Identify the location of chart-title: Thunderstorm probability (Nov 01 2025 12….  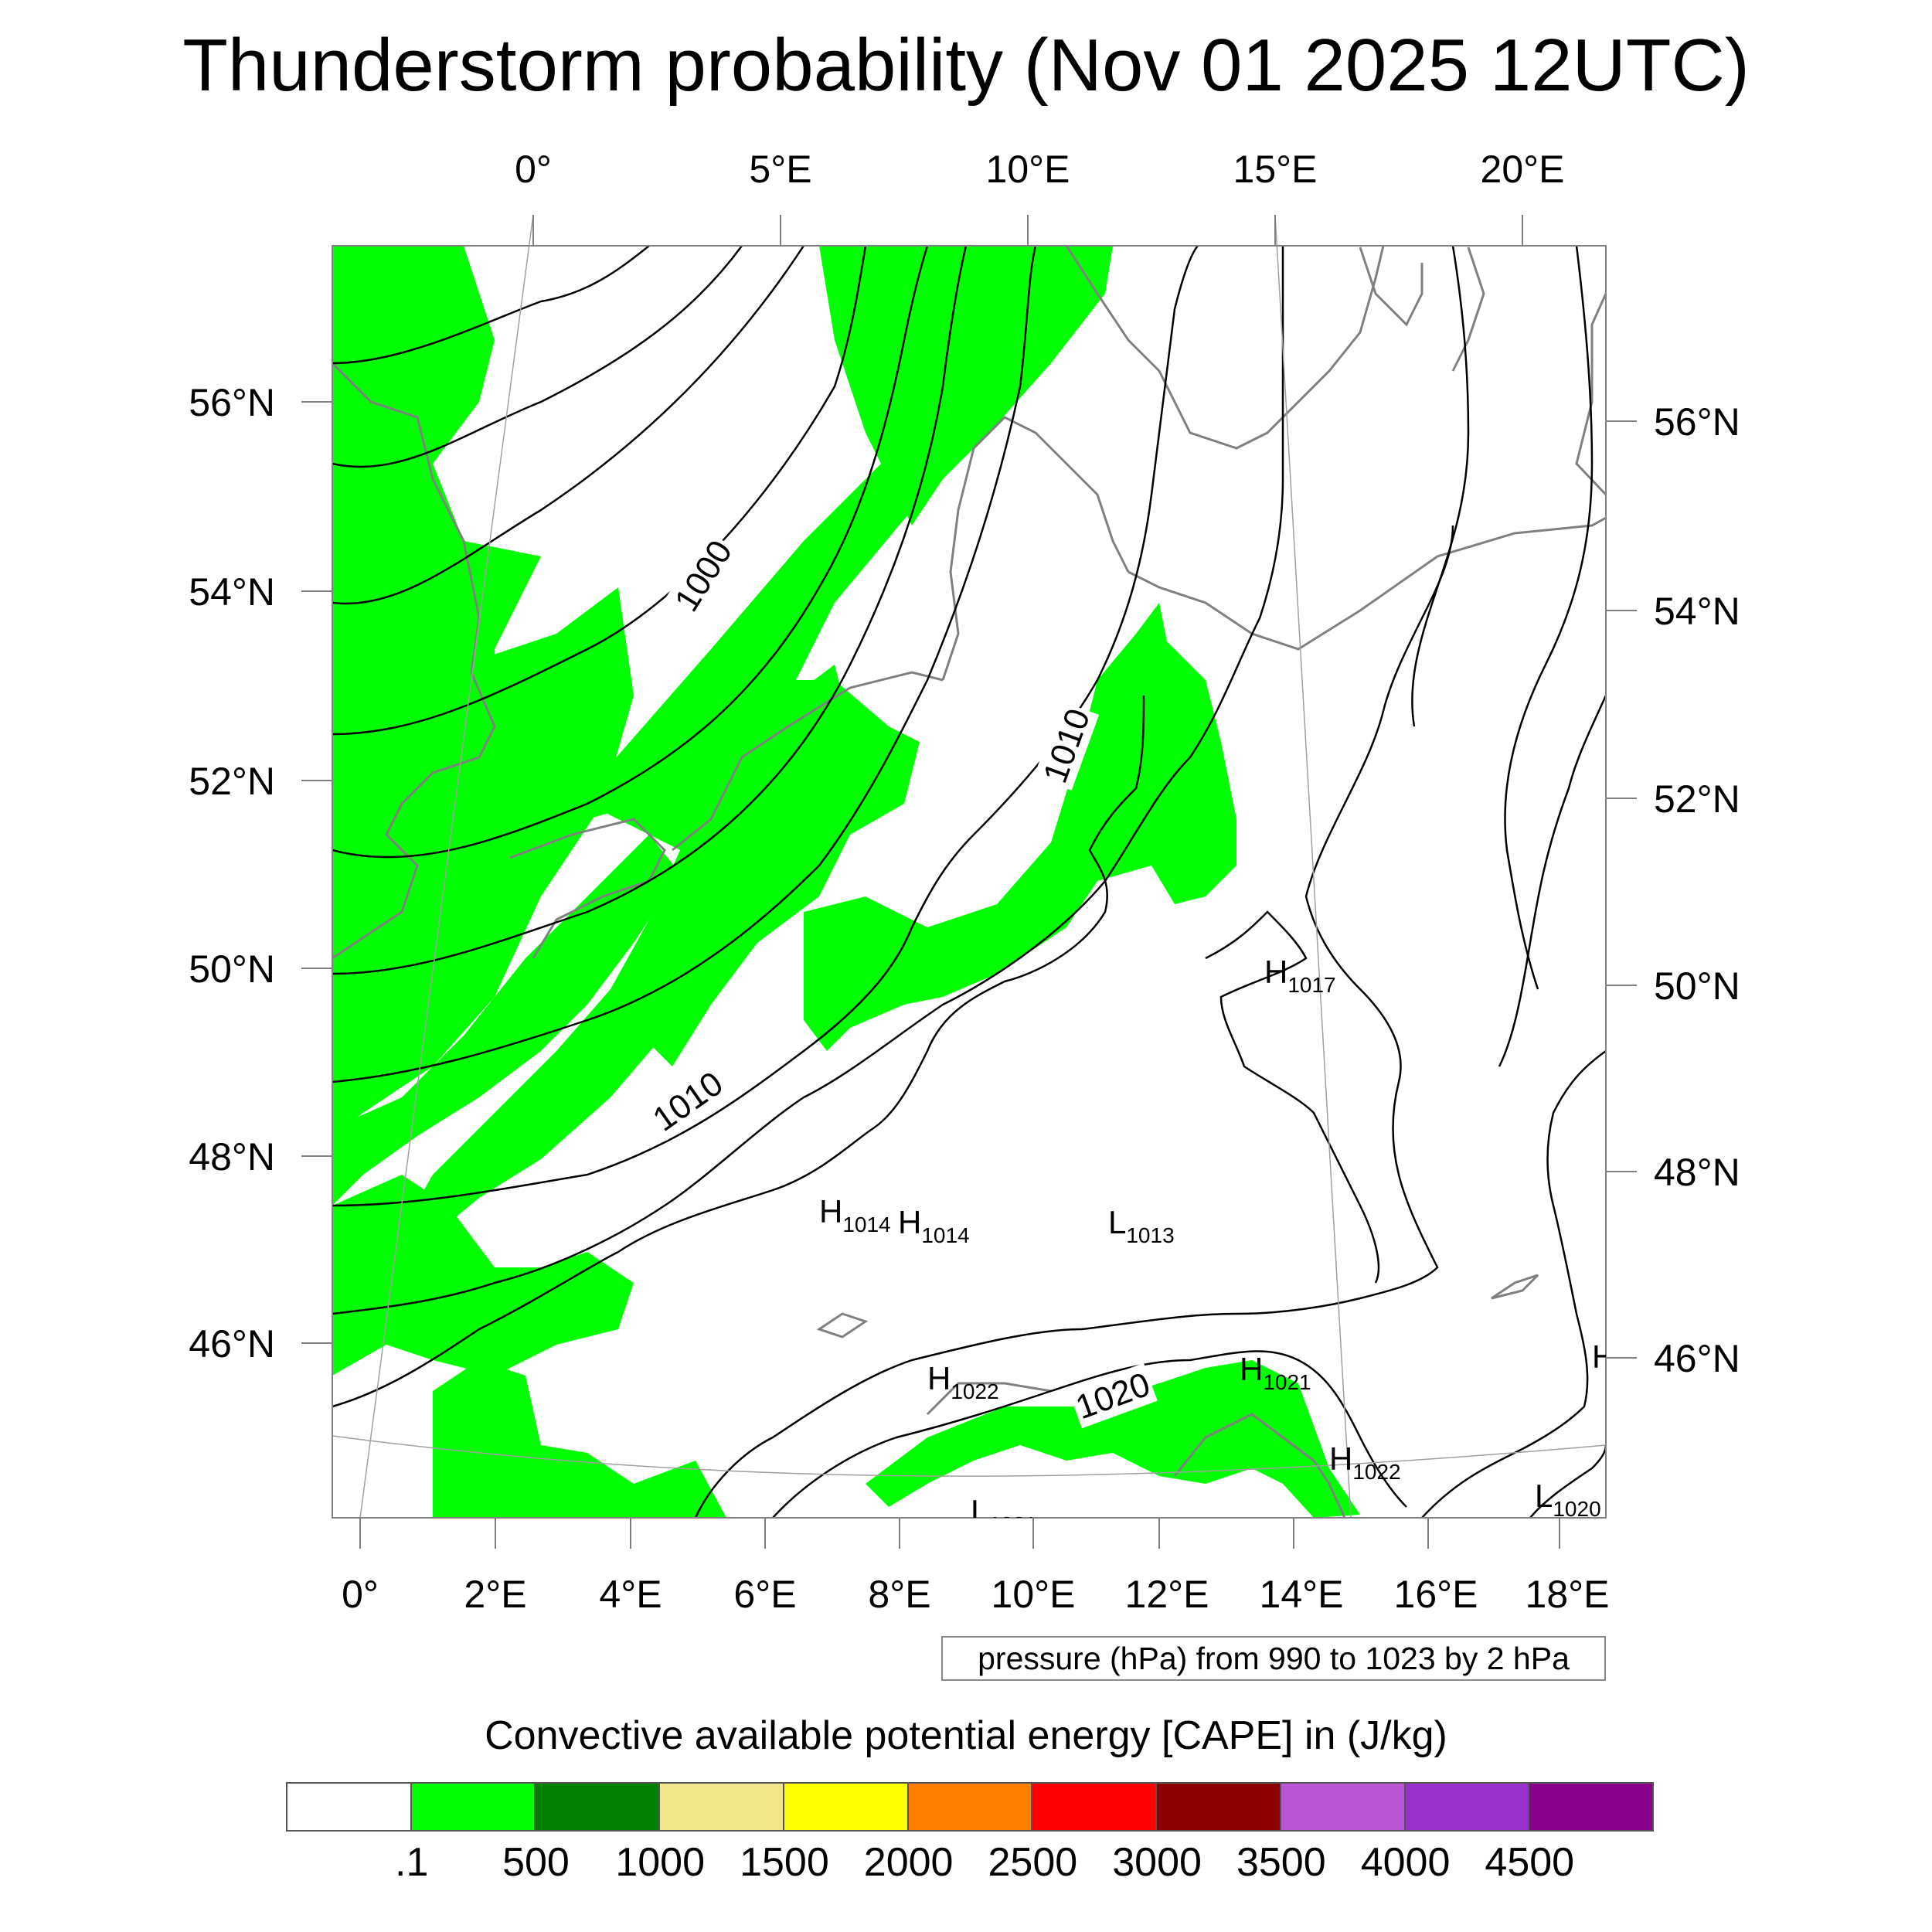
(966, 66).